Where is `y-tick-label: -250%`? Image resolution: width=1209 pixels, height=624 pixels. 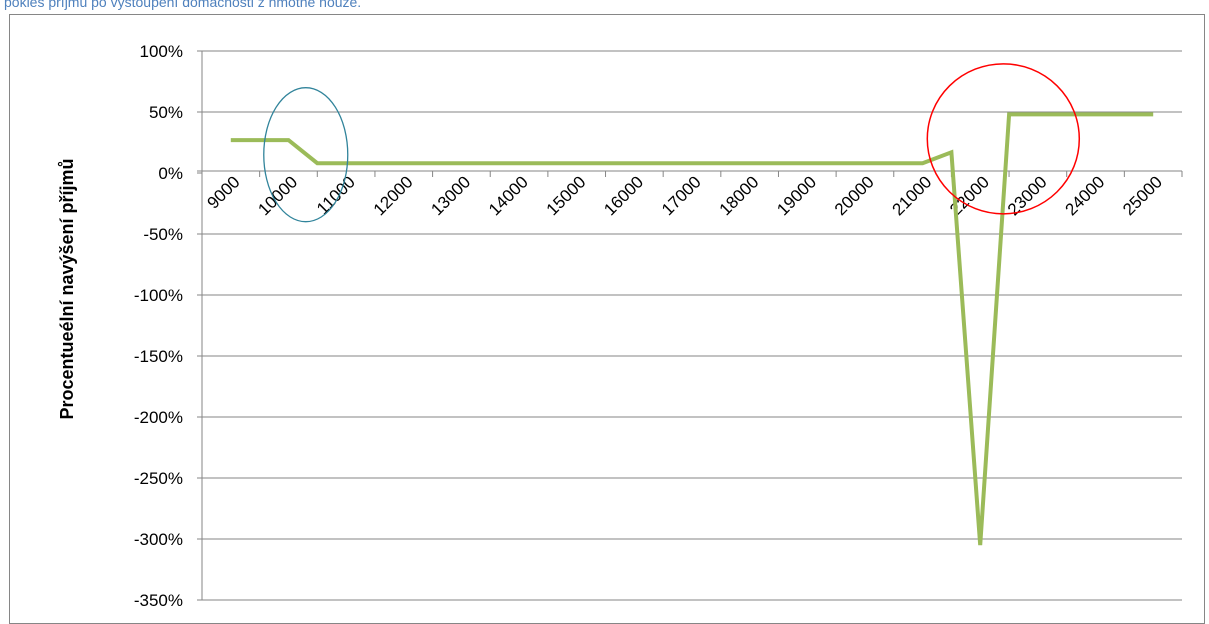
y-tick-label: -250% is located at coordinates (158, 478).